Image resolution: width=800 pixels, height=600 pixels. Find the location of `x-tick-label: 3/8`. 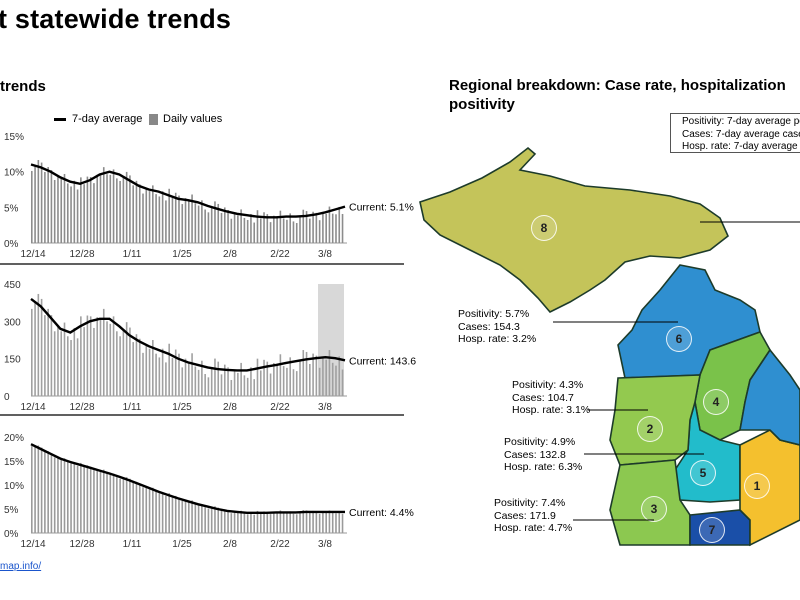

x-tick-label: 3/8 is located at coordinates (325, 544).